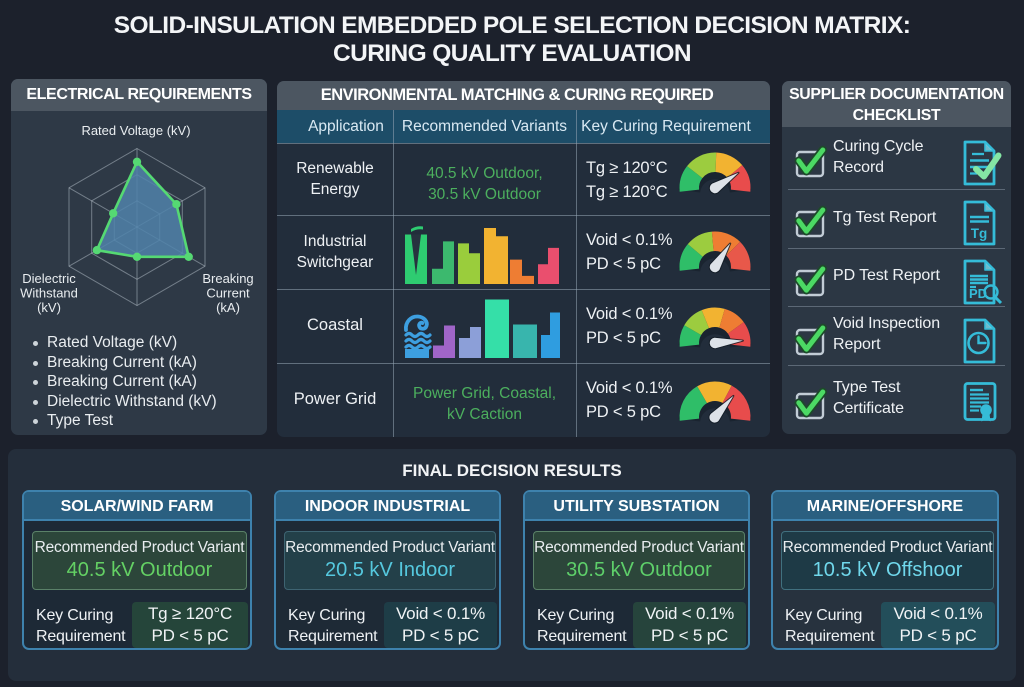 The image size is (1024, 687). I want to click on svg-text: PD, so click(978, 293).